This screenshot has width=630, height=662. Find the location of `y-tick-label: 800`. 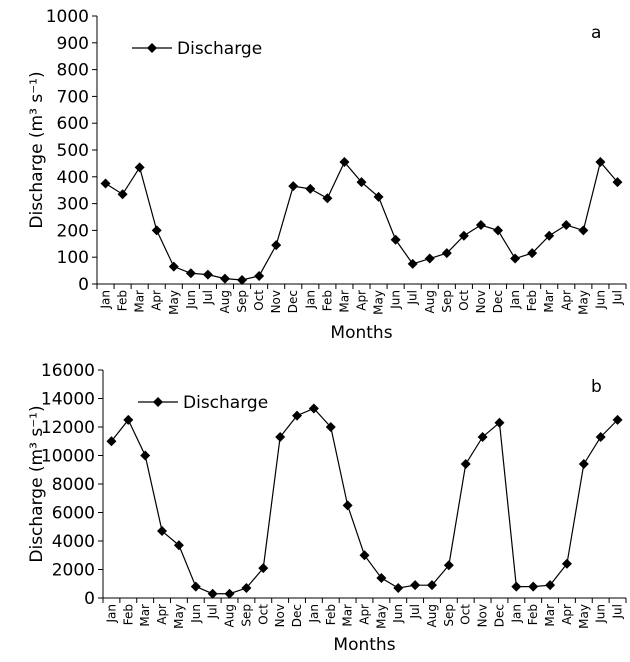

y-tick-label: 800 is located at coordinates (73, 71).